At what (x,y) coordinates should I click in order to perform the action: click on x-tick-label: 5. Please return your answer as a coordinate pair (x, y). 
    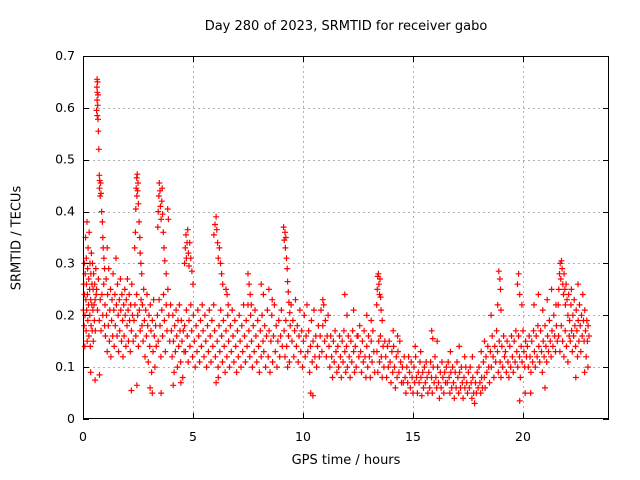
    Looking at the image, I should click on (193, 436).